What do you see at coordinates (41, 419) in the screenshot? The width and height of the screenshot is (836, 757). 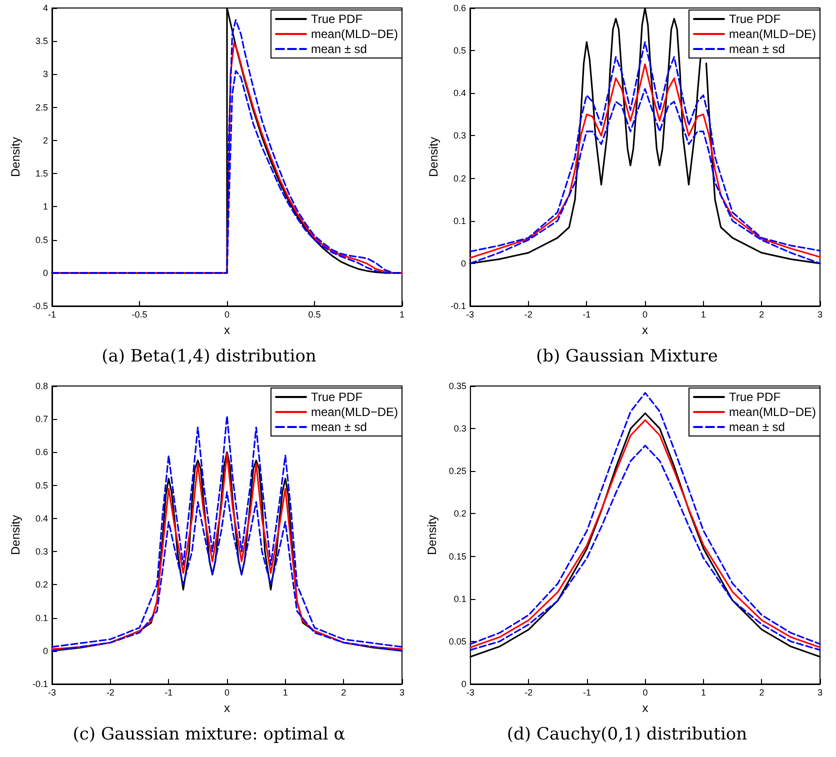 I see `y-tick-label: 0.7` at bounding box center [41, 419].